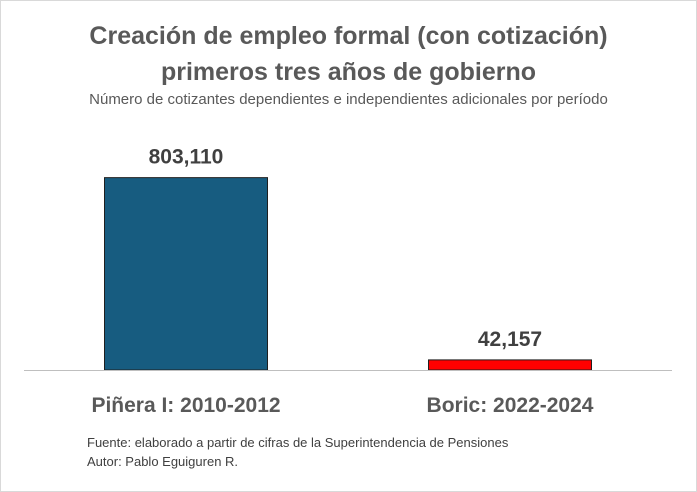 This screenshot has height=492, width=697. Describe the element at coordinates (186, 157) in the screenshot. I see `data-label-1: 803,110` at that location.